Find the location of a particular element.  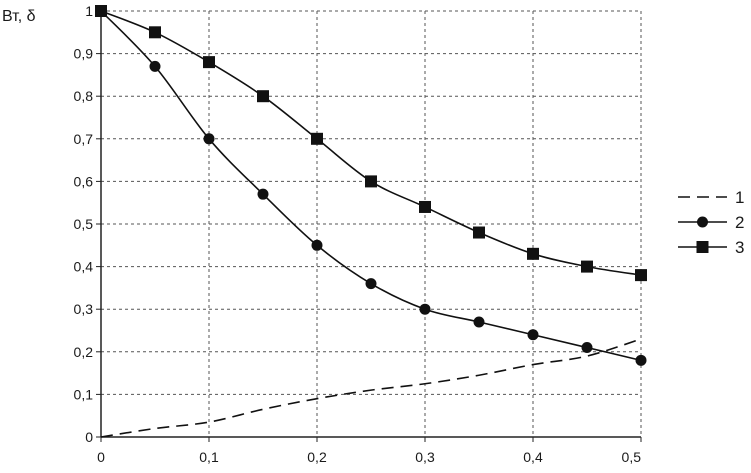

x-tick-label: 0 is located at coordinates (101, 457).